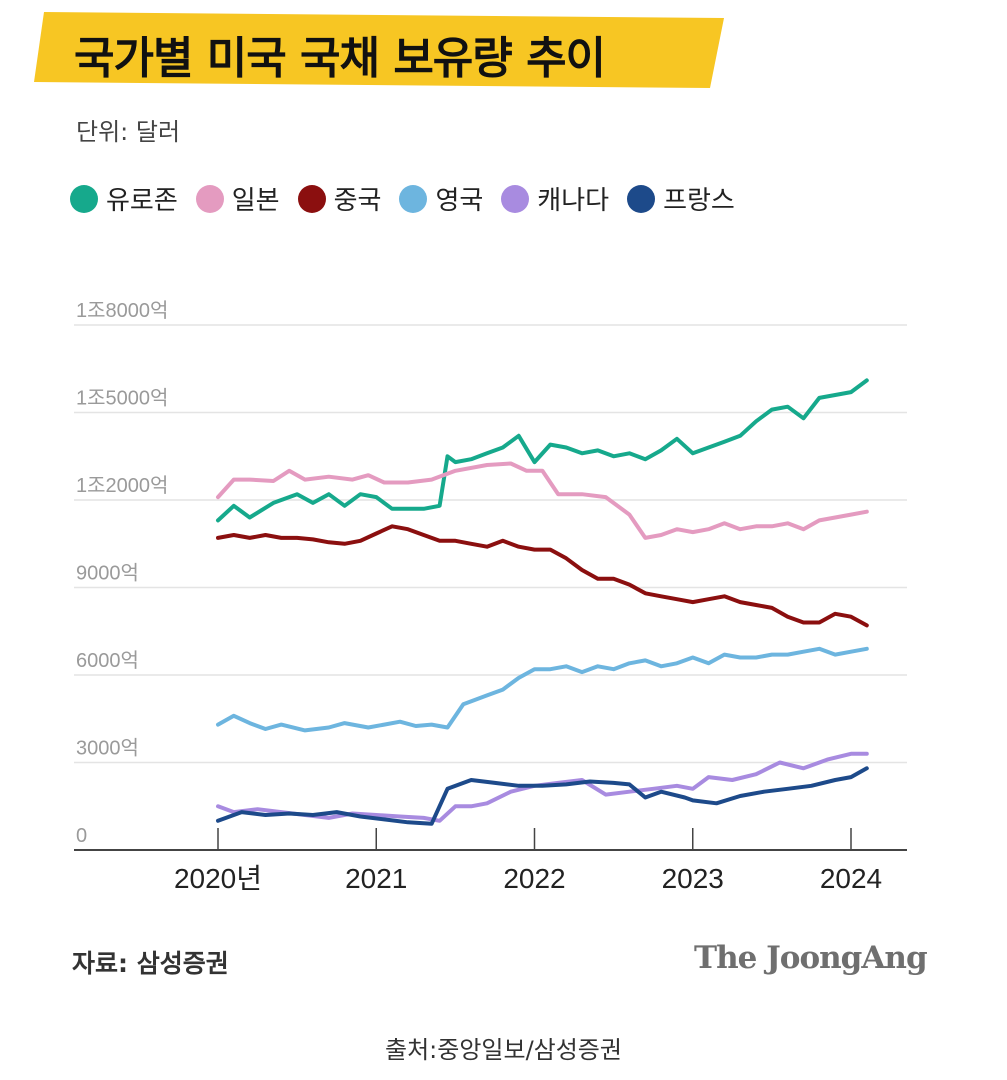 The image size is (1007, 1080). What do you see at coordinates (459, 201) in the screenshot?
I see `legend-label-uk: 영국` at bounding box center [459, 201].